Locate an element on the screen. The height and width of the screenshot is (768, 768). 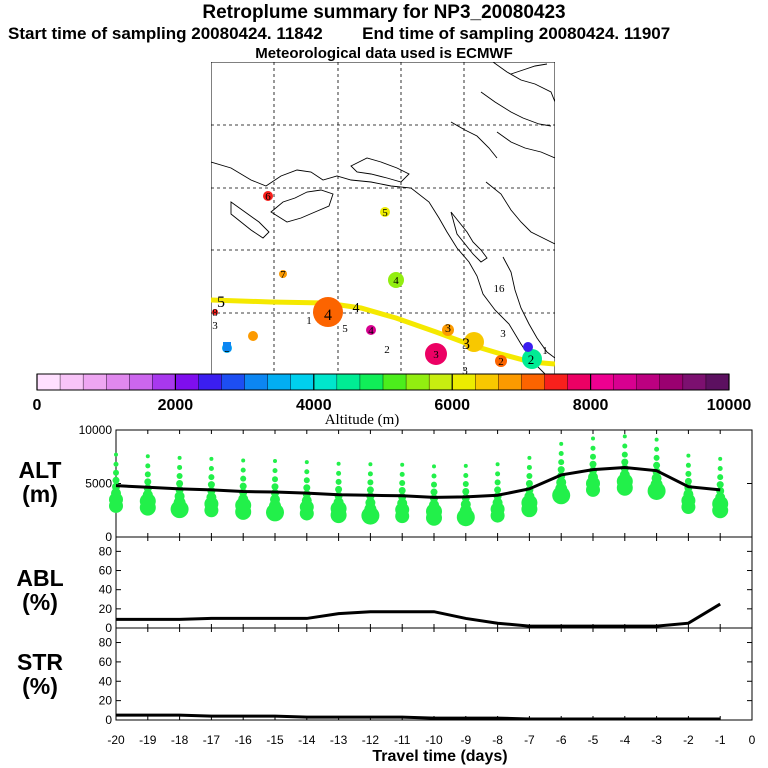
plume-path-label: 2 is located at coordinates (531, 359).